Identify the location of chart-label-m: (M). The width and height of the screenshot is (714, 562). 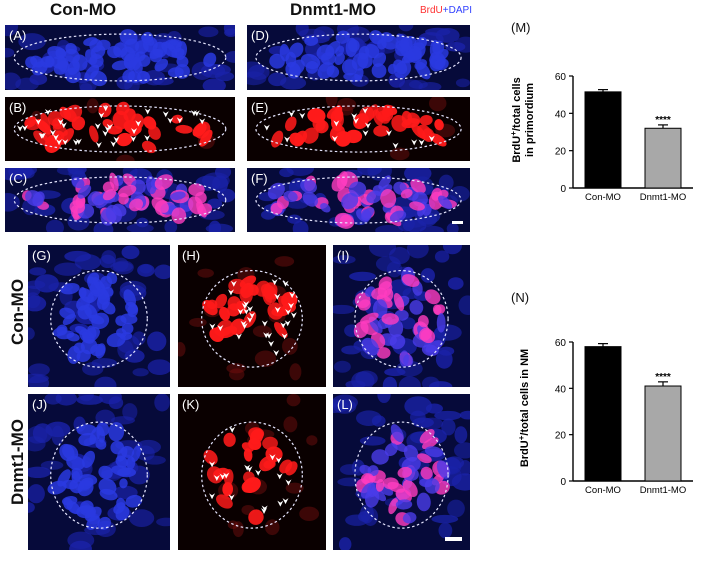
(521, 27).